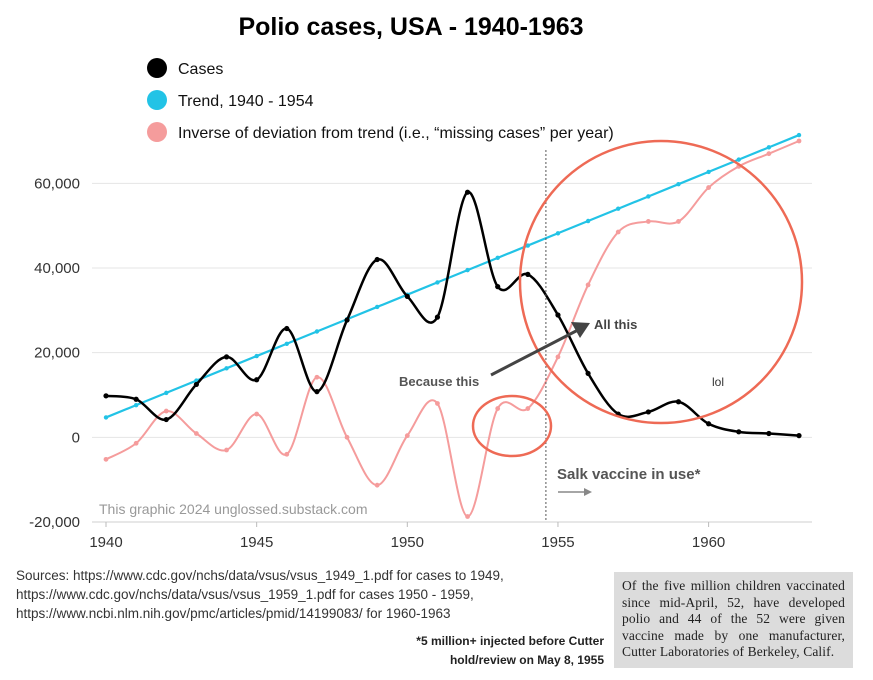 The height and width of the screenshot is (680, 873). Describe the element at coordinates (718, 382) in the screenshot. I see `lol-label: lol` at that location.